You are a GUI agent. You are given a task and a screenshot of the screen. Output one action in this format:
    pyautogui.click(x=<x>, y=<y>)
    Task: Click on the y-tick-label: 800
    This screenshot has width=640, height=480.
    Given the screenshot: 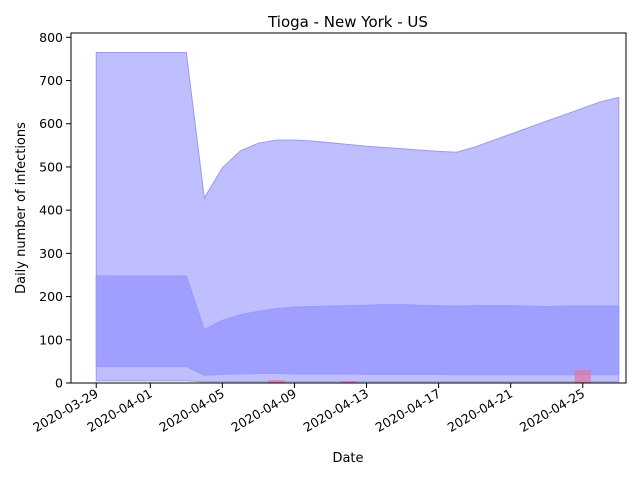 What is the action you would take?
    pyautogui.click(x=51, y=37)
    